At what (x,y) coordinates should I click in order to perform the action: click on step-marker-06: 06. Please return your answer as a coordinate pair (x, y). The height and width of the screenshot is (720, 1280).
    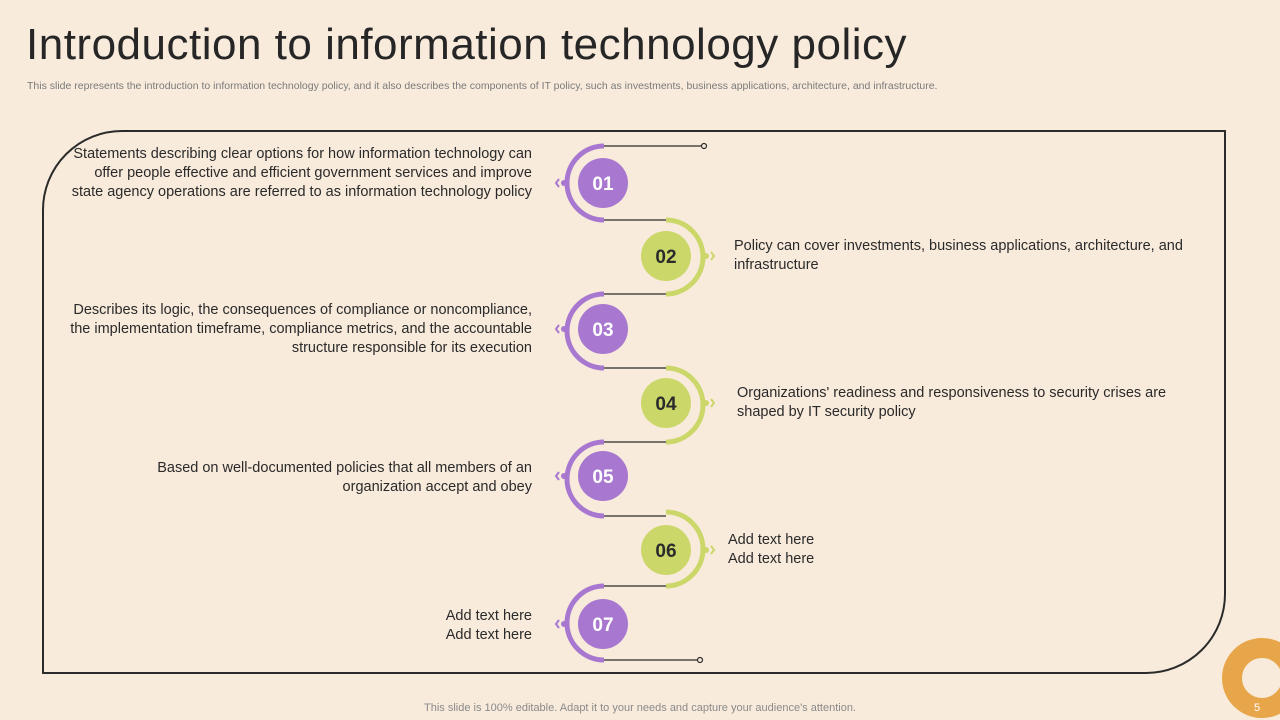
    Looking at the image, I should click on (660, 549).